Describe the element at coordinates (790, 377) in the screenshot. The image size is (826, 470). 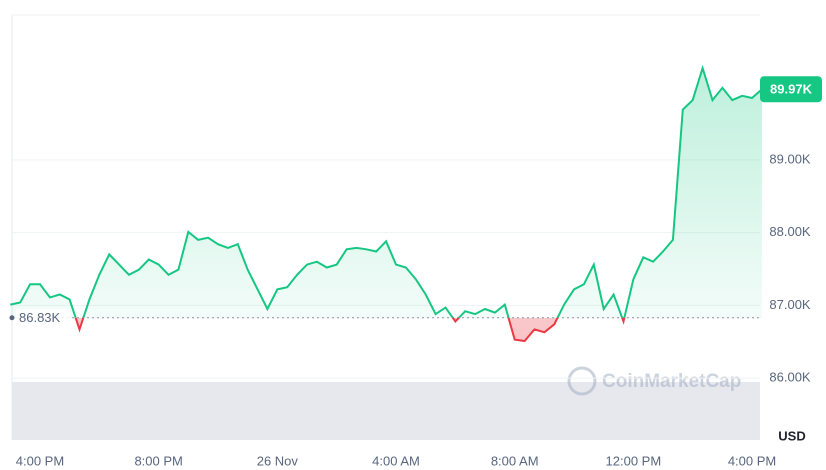
I see `y-tick-label: 86.00K` at that location.